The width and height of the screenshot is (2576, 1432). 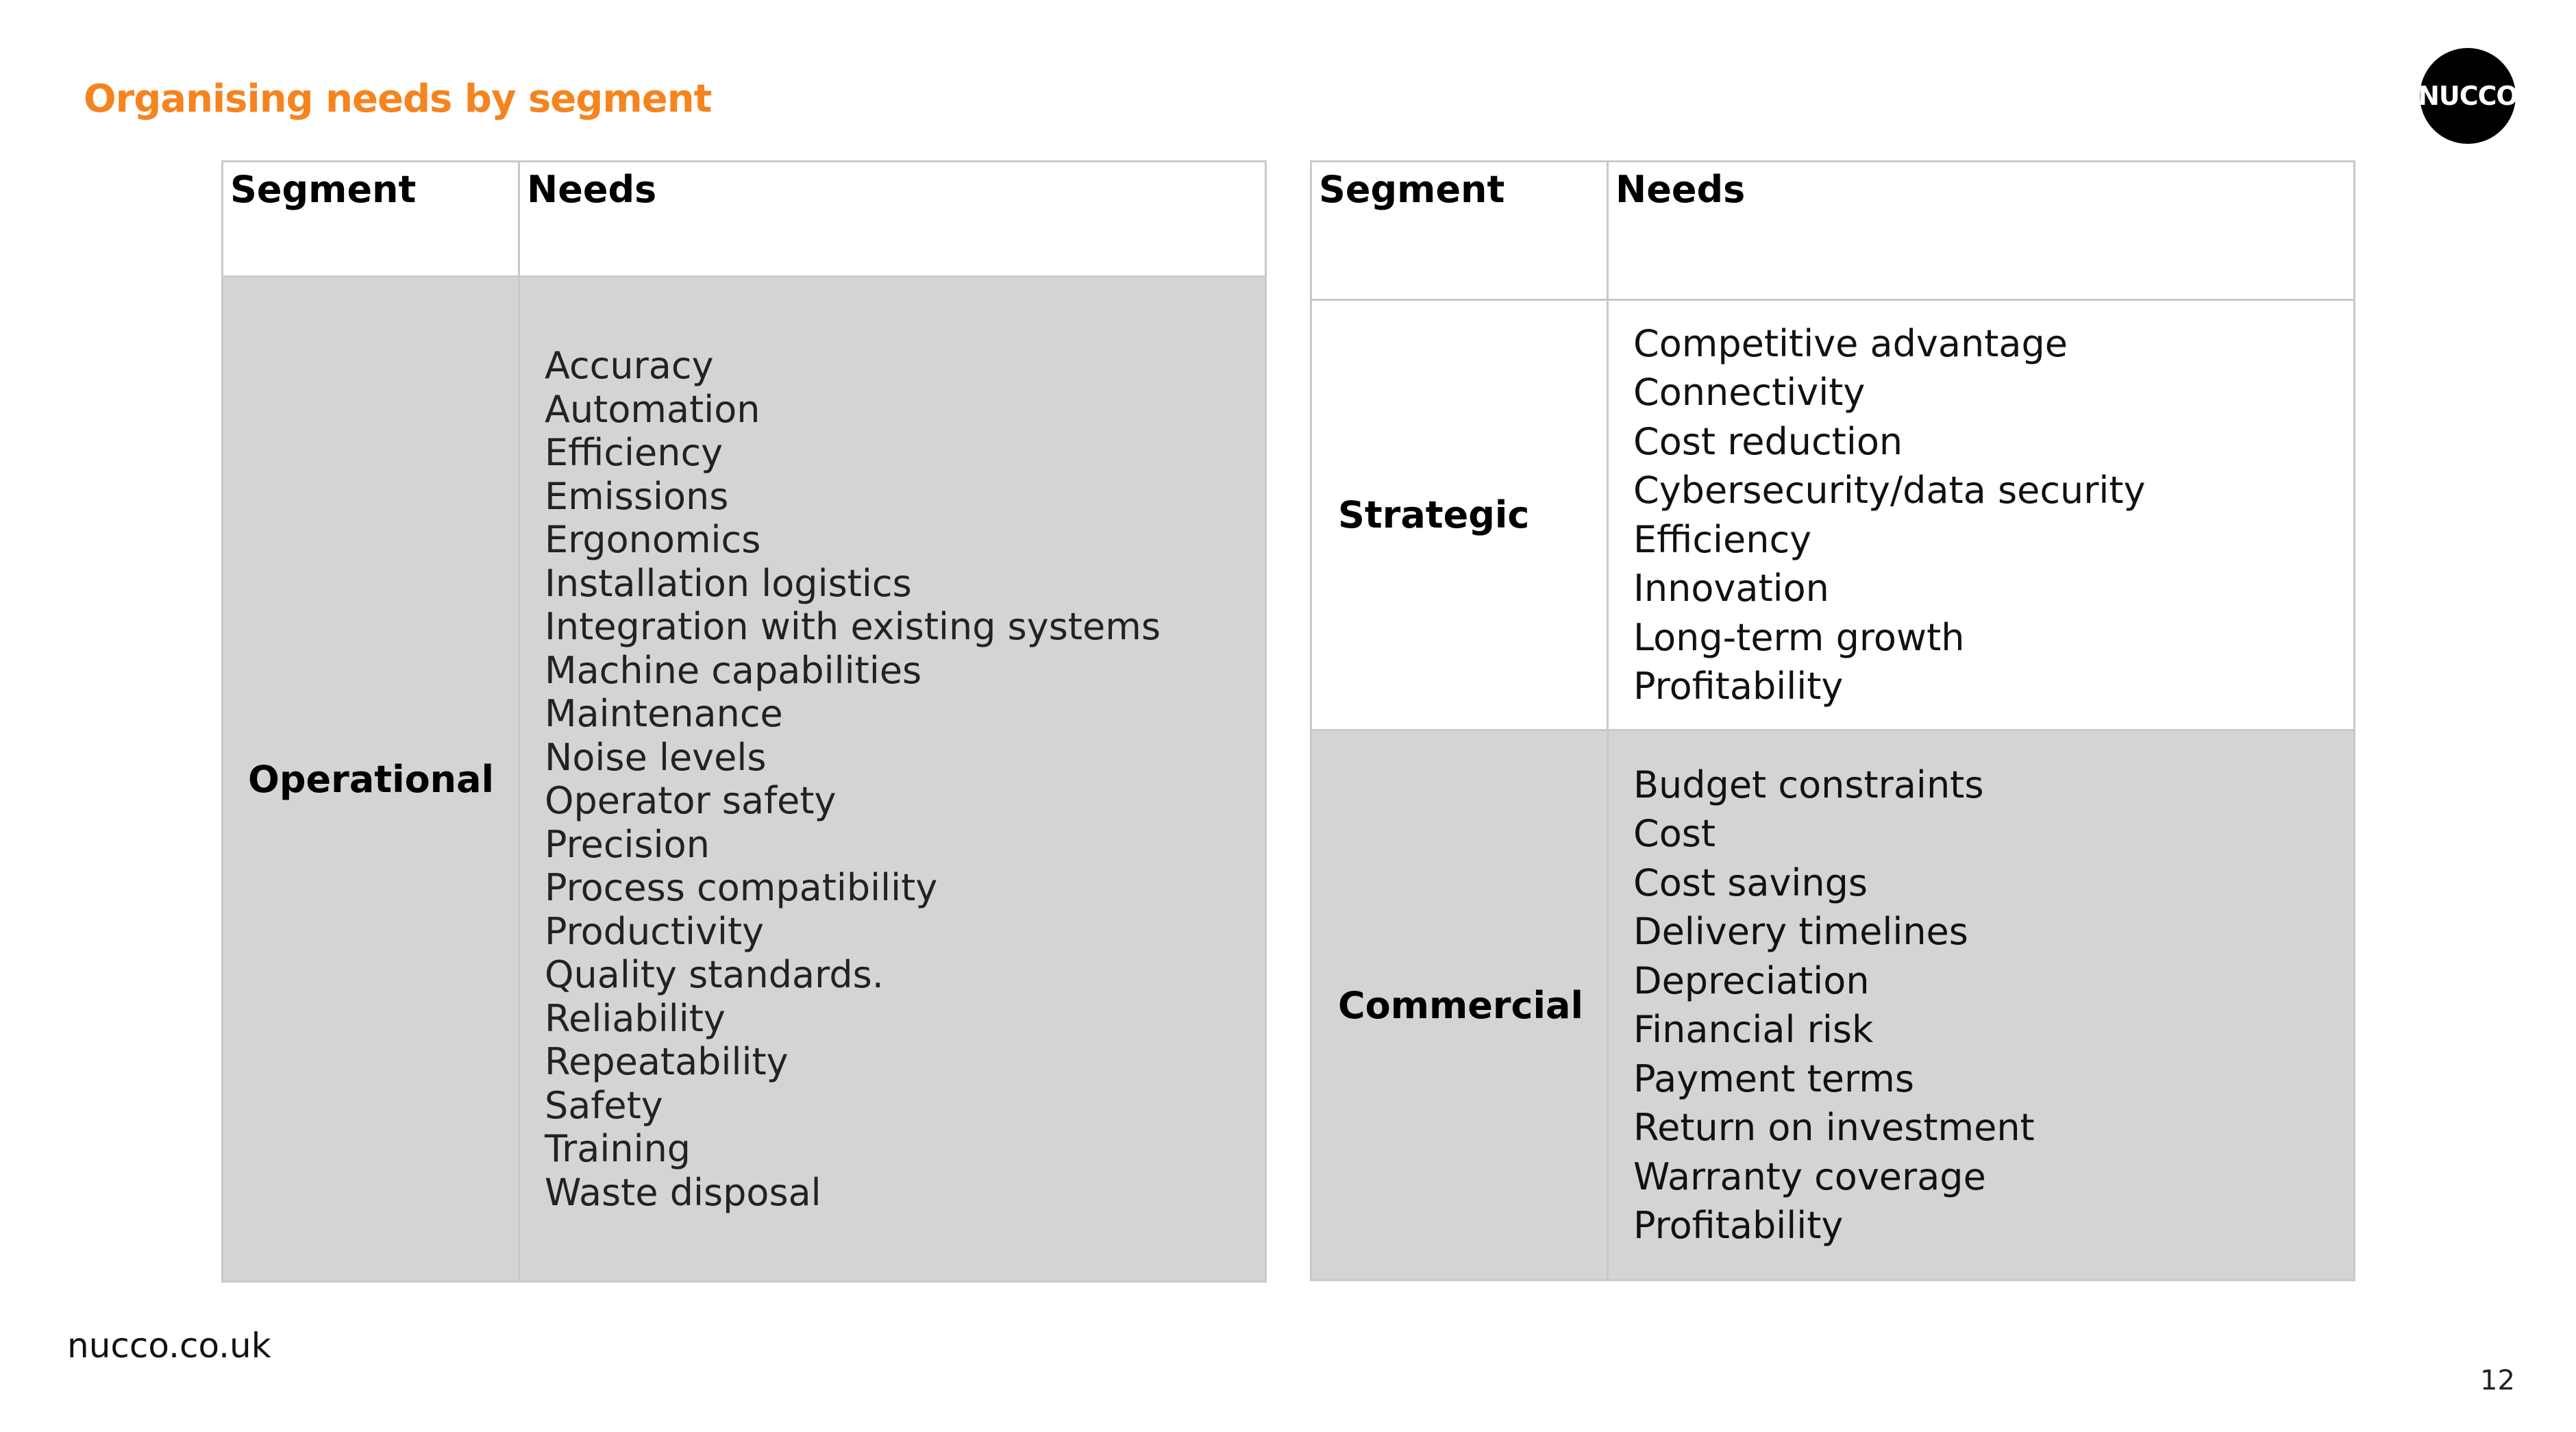 I want to click on need-item: Repeatability, so click(x=667, y=1061).